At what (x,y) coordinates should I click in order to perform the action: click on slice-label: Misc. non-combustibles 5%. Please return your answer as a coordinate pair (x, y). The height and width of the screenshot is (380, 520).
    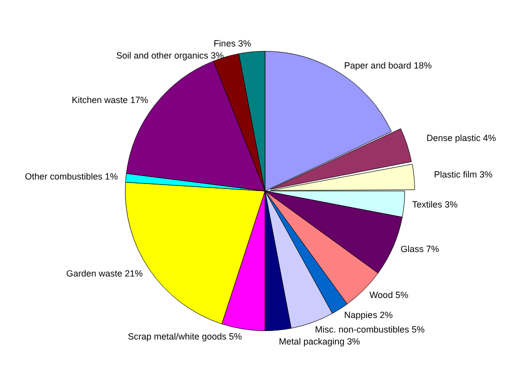
    Looking at the image, I should click on (370, 329).